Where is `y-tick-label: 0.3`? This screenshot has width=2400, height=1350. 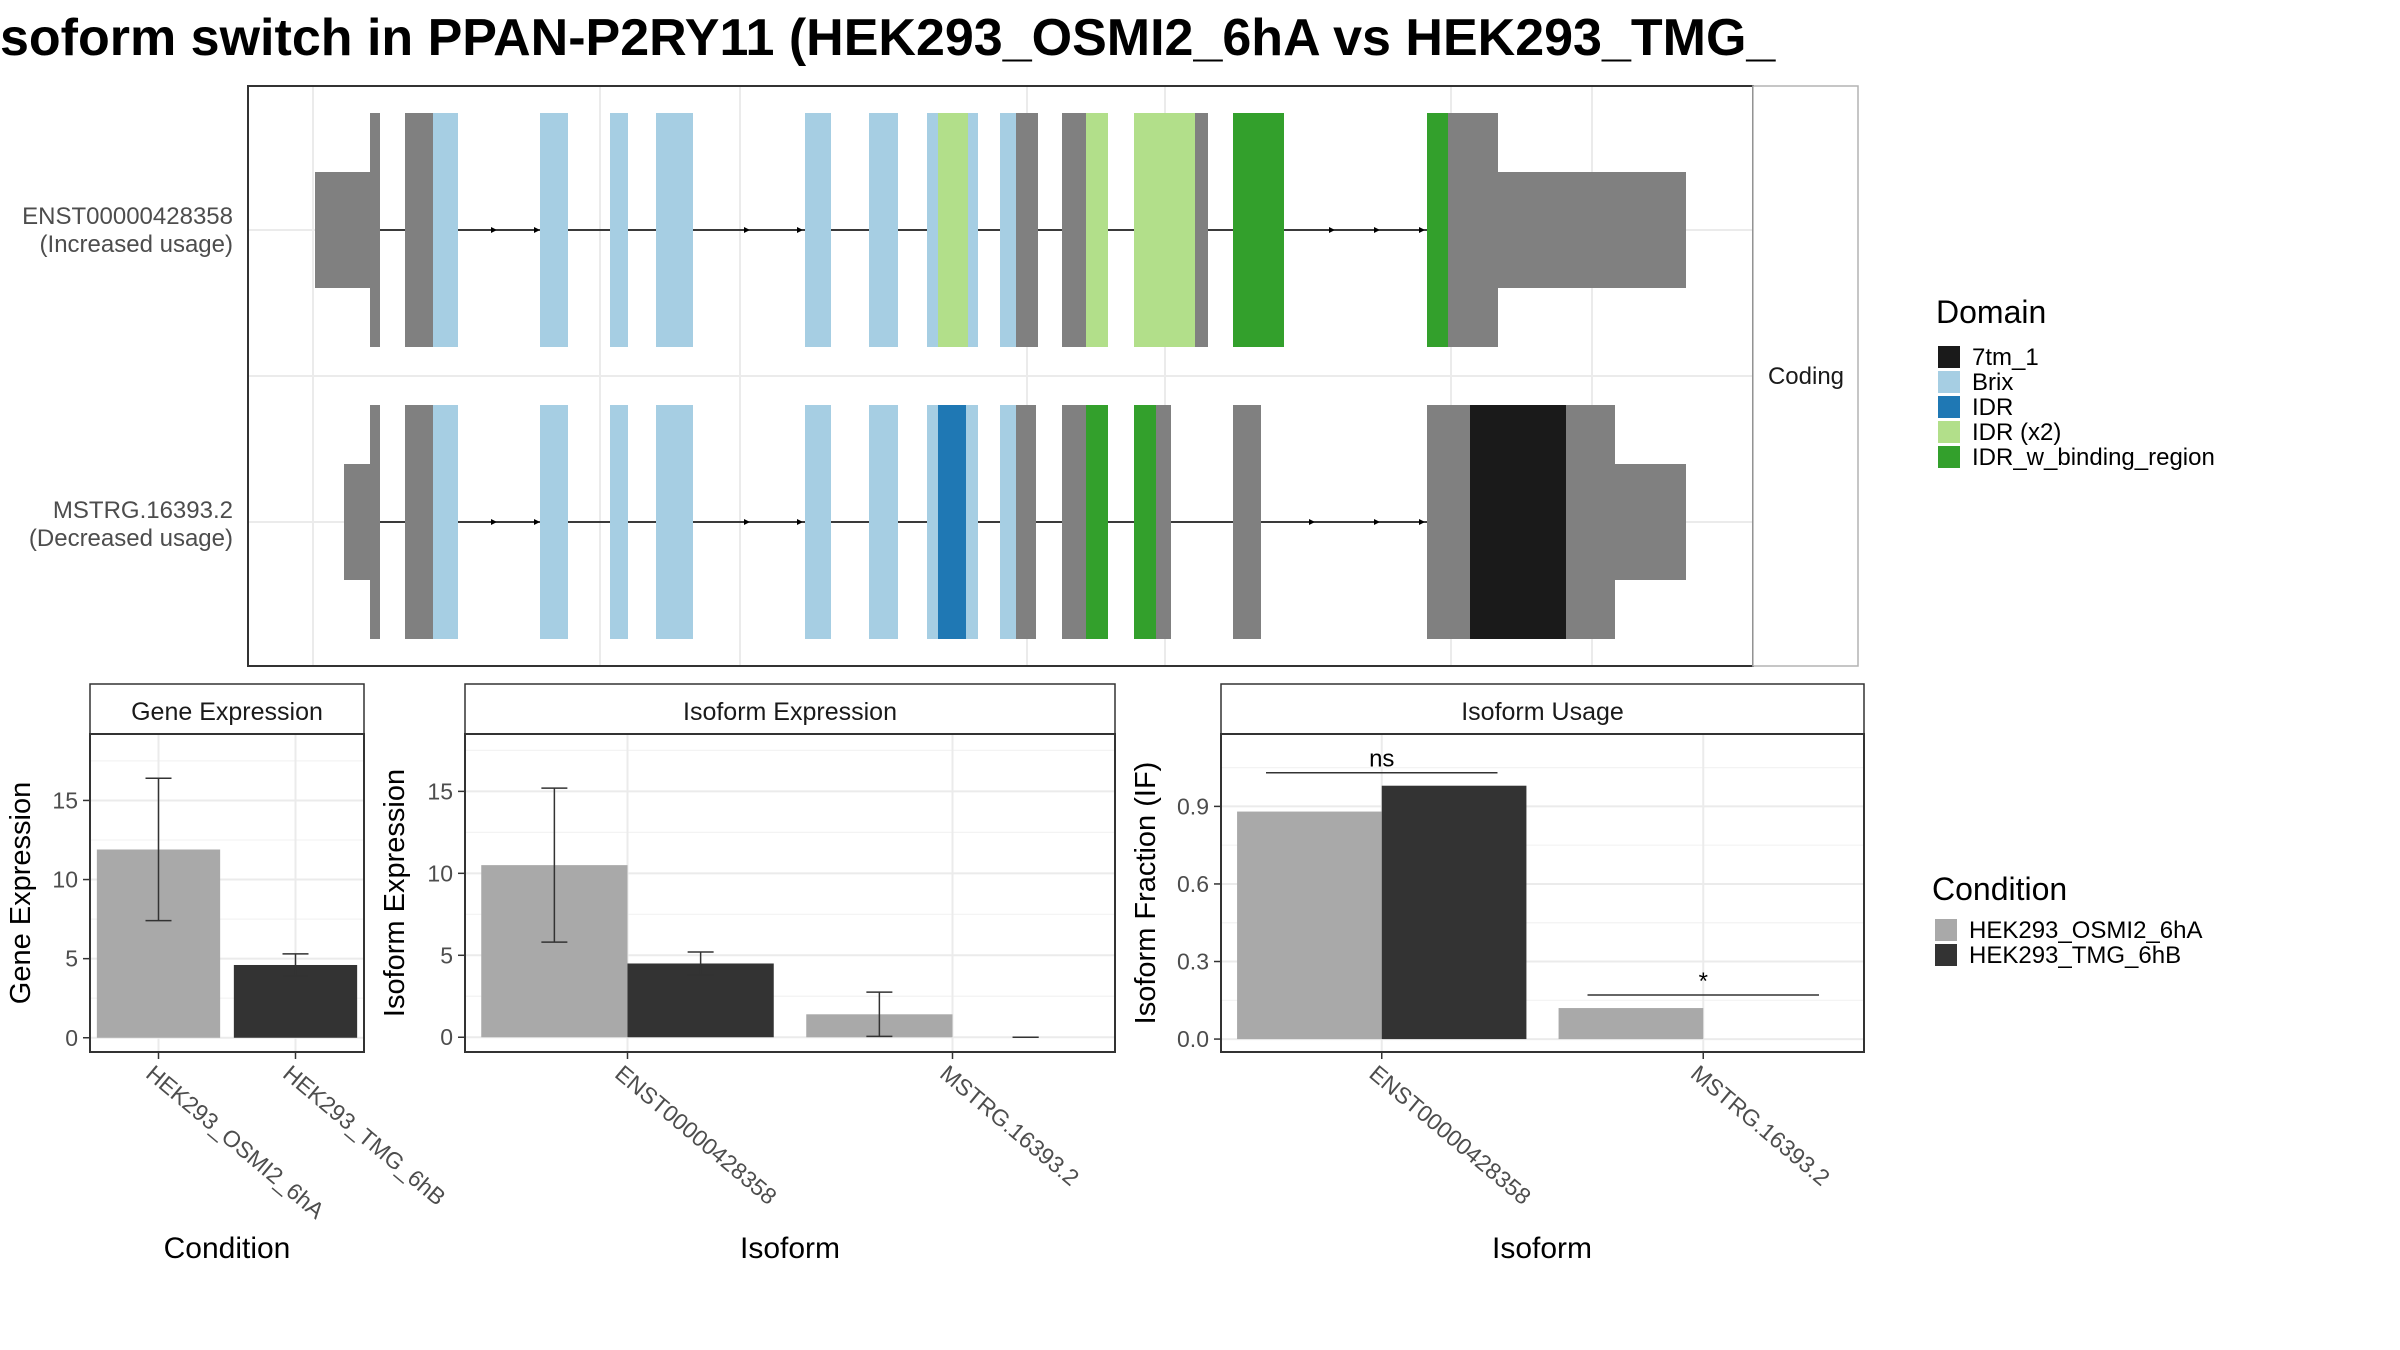 y-tick-label: 0.3 is located at coordinates (1193, 962).